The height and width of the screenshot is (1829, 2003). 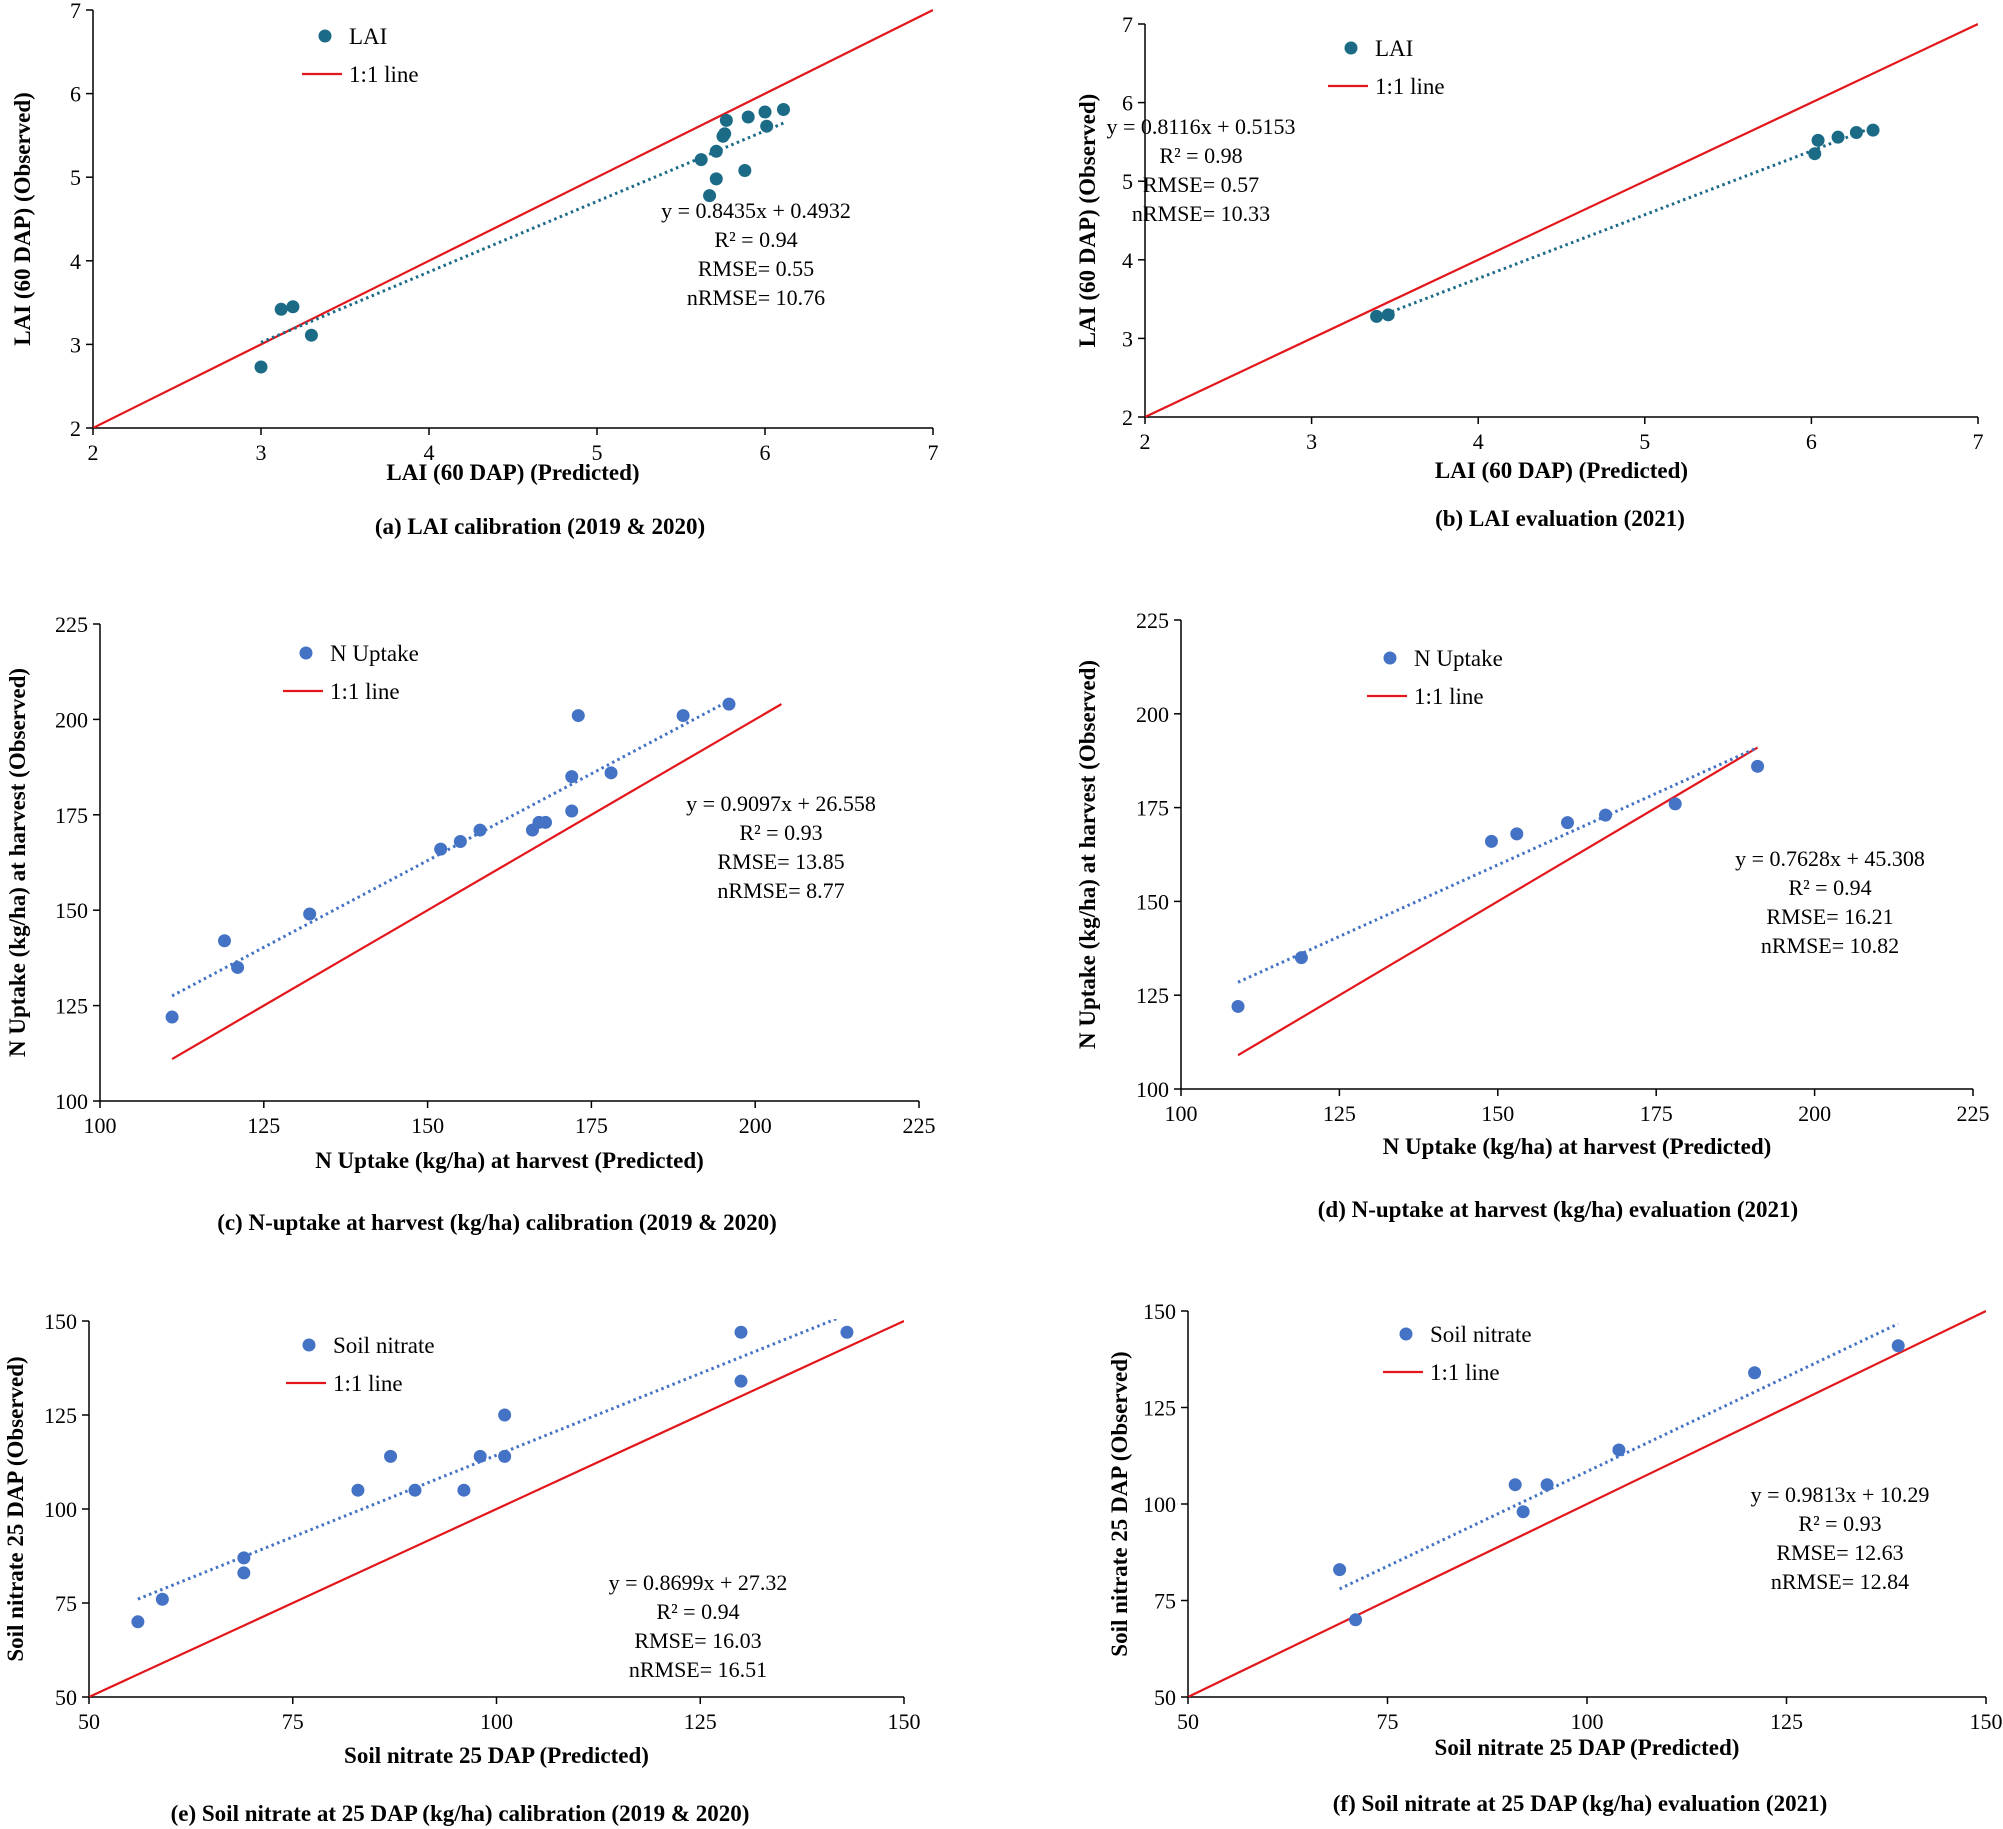 I want to click on regression-annotation: RMSE= 0.55, so click(x=756, y=268).